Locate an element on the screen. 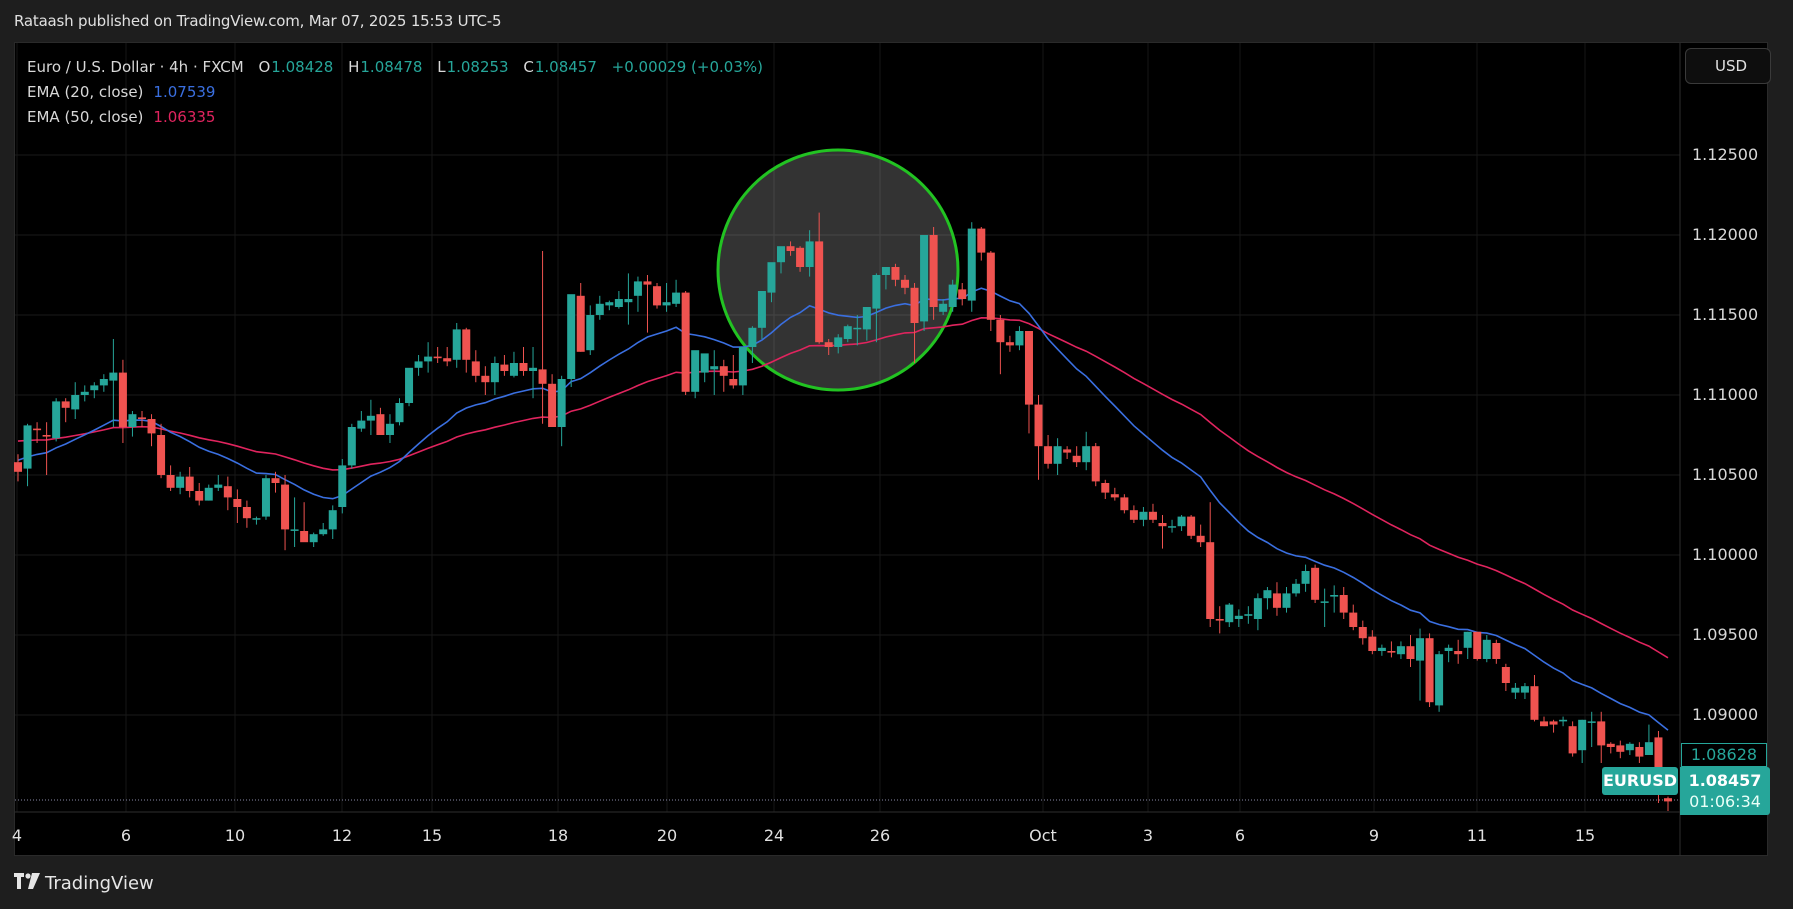  tradingview-logo: TradingView is located at coordinates (84, 883).